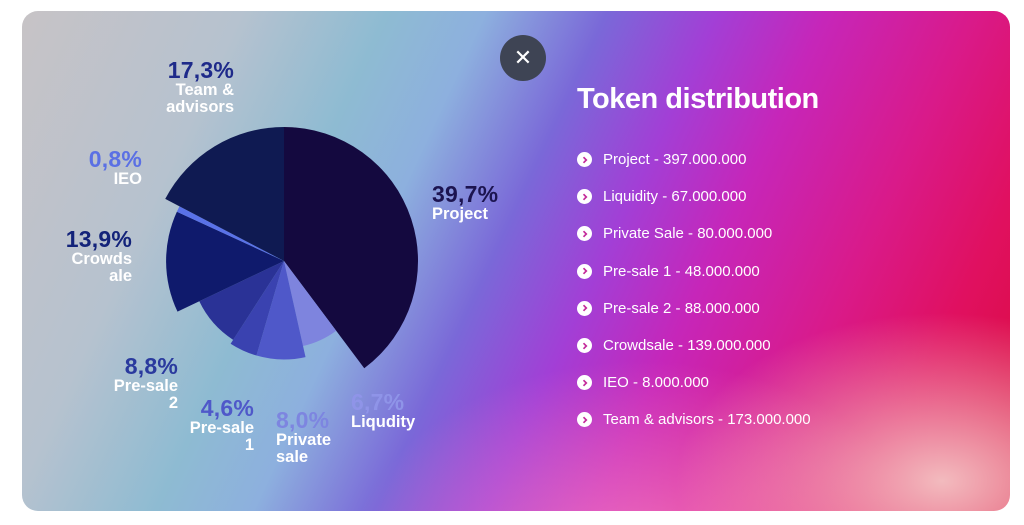 The image size is (1024, 525). Describe the element at coordinates (200, 70) in the screenshot. I see `slice-pct-team-advisors: 17,3%` at that location.